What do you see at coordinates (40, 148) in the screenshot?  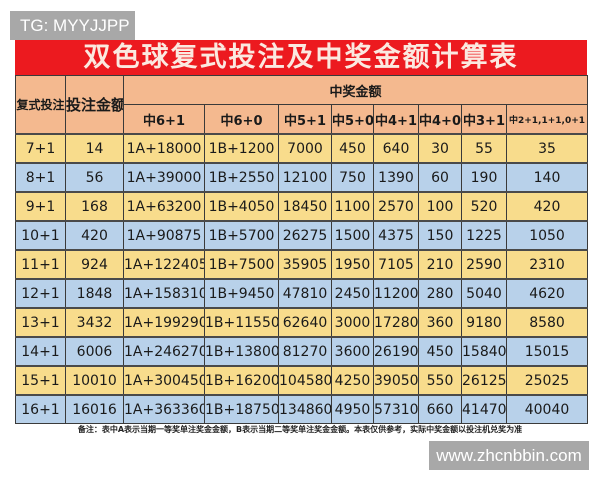 I see `table-cell: 7+1` at bounding box center [40, 148].